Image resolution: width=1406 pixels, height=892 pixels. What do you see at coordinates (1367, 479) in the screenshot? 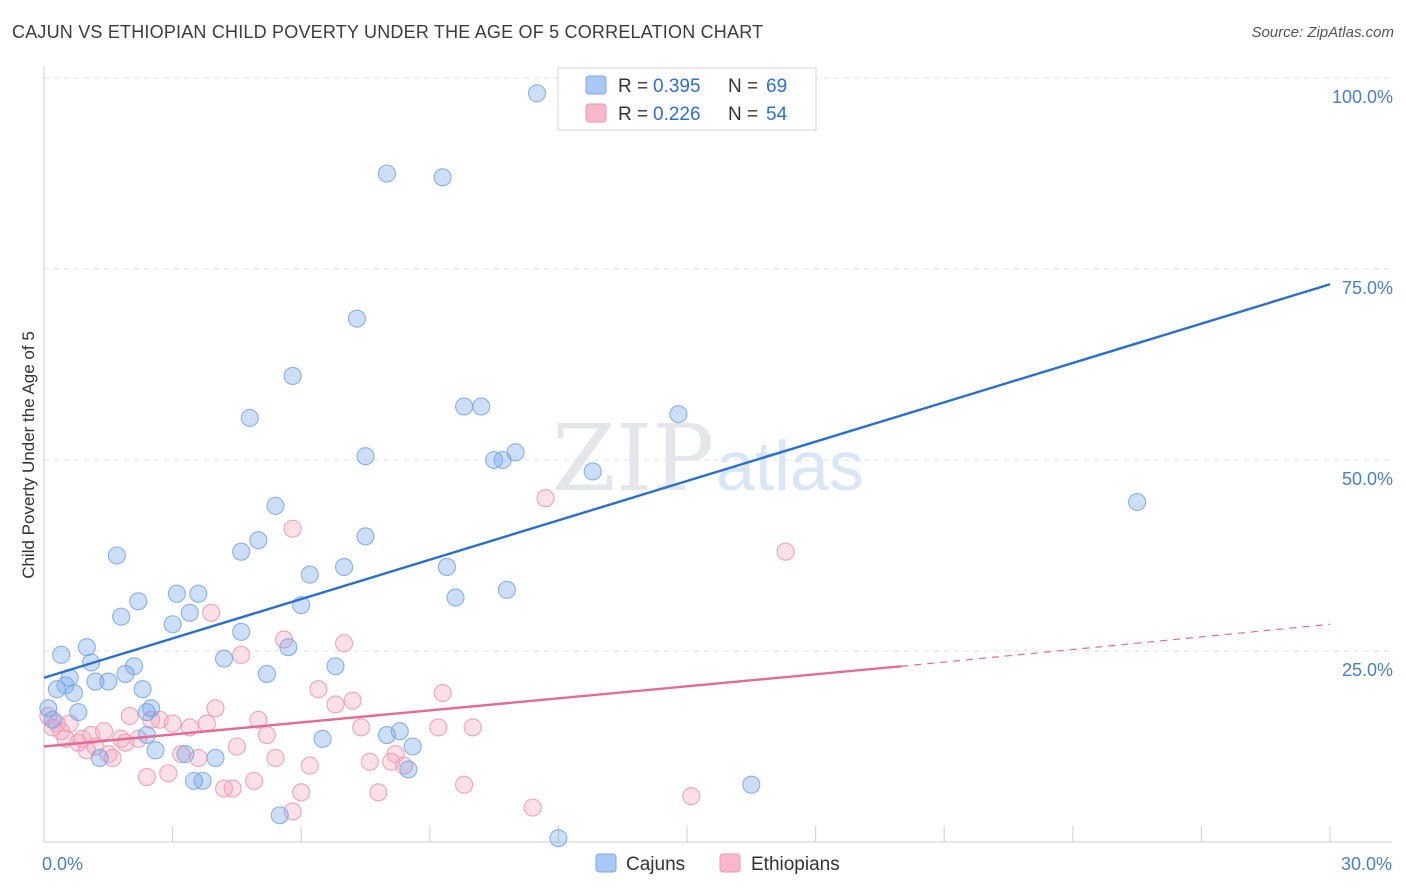
I see `y-tick-label-1: 50.0%` at bounding box center [1367, 479].